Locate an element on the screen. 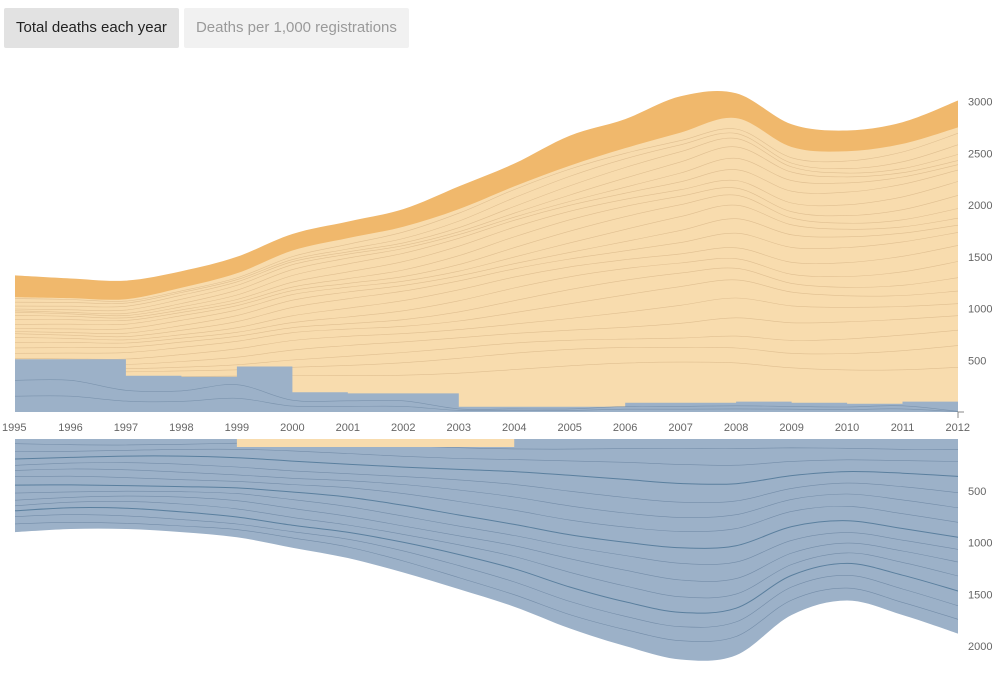 This screenshot has width=1000, height=674. axis-corner-mark is located at coordinates (960, 414).